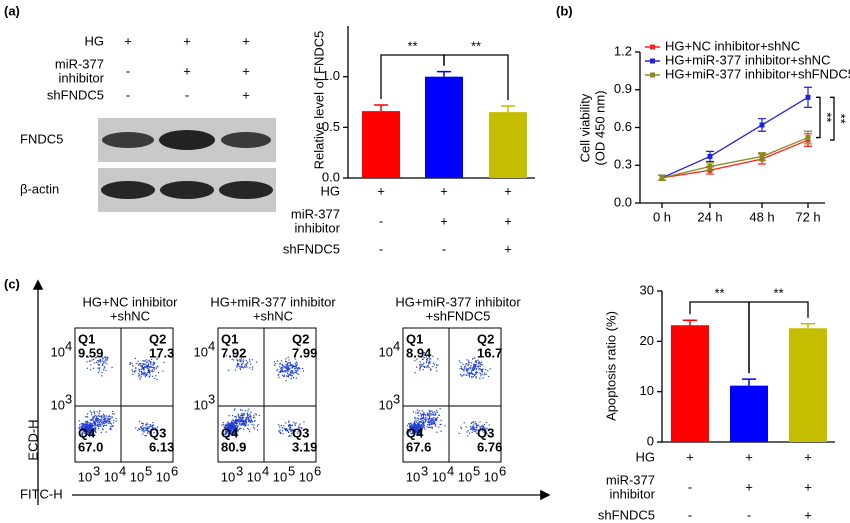 The image size is (850, 523). Describe the element at coordinates (652, 75) in the screenshot. I see `legend-marker` at that location.